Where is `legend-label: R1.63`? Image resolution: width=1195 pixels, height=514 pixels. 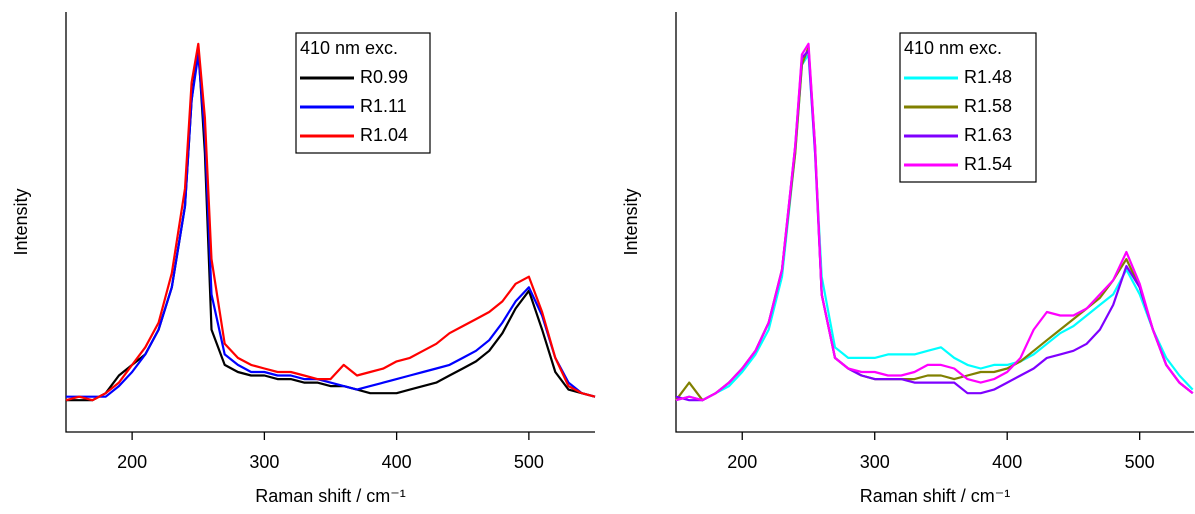
legend-label: R1.63 is located at coordinates (988, 135).